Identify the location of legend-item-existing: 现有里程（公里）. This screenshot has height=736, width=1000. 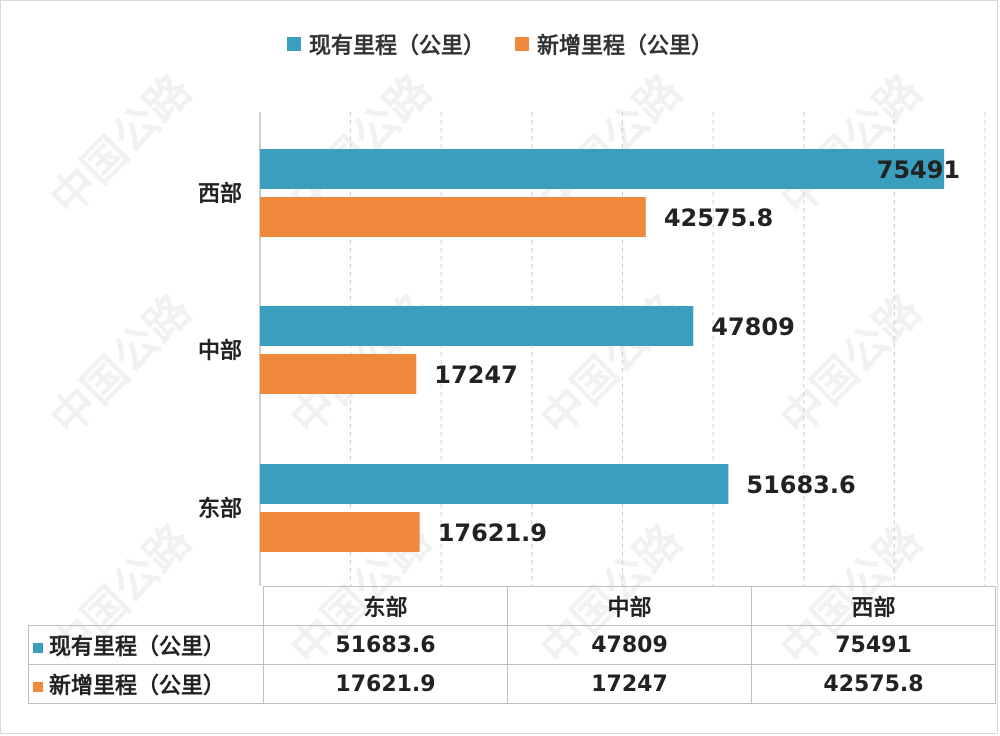
(385, 44).